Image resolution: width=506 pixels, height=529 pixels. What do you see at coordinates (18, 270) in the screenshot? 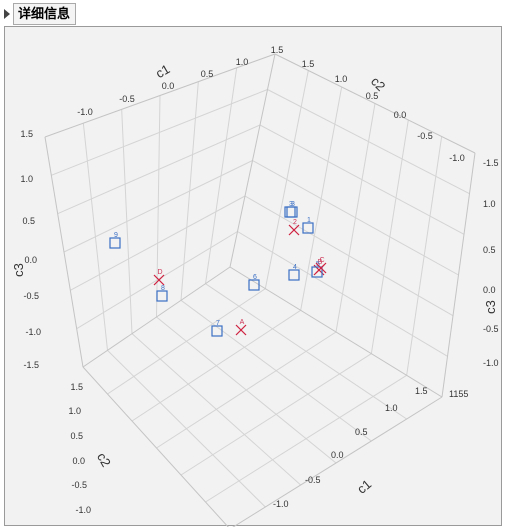
I see `axis-label-c3-left: c3` at bounding box center [18, 270].